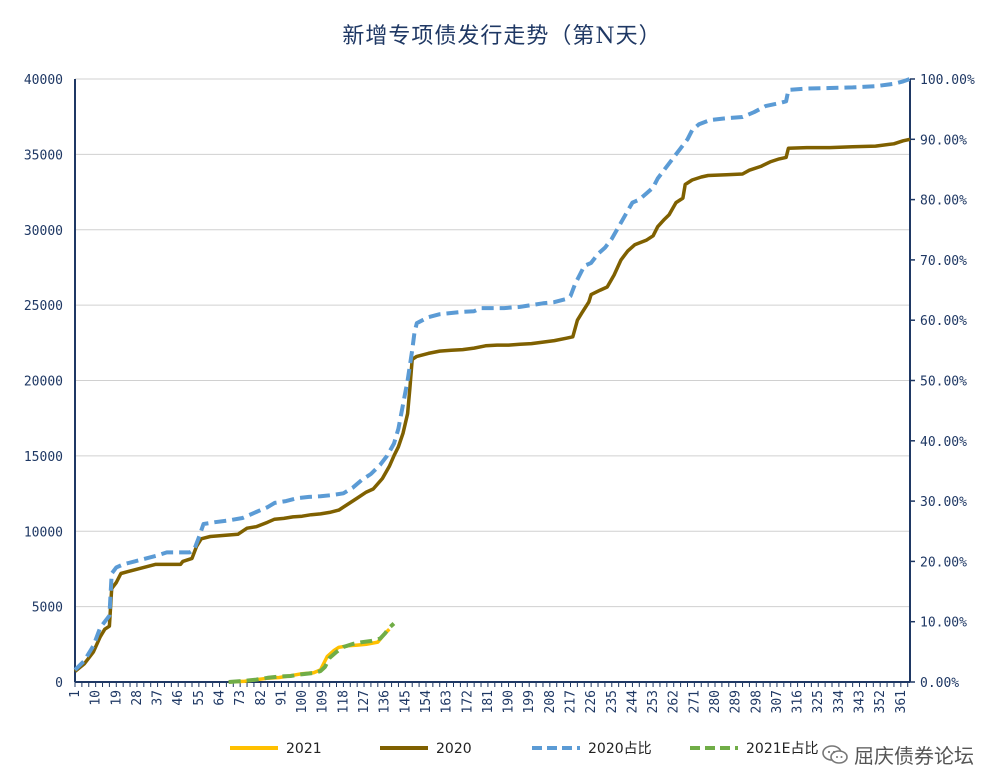 The image size is (1004, 779). I want to click on x-tick-label: 109, so click(323, 701).